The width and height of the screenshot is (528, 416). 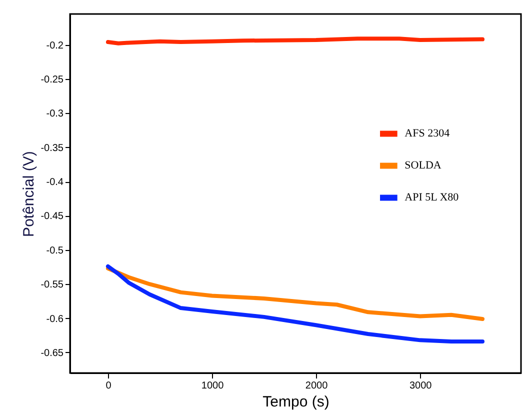 What do you see at coordinates (55, 114) in the screenshot?
I see `y-tick-label: -0.3` at bounding box center [55, 114].